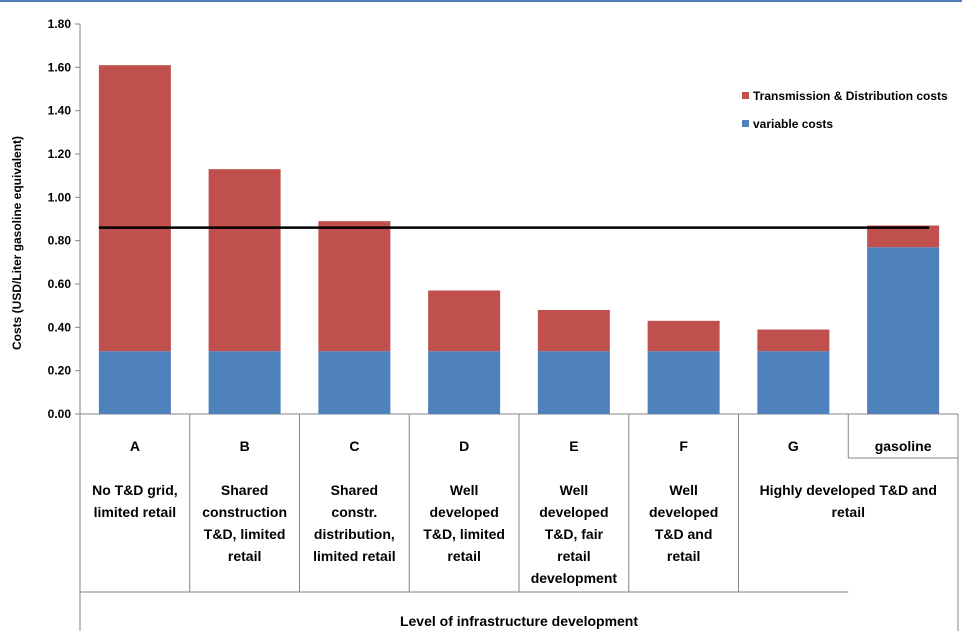 This screenshot has width=962, height=631. Describe the element at coordinates (574, 534) in the screenshot. I see `category-description-line: T&D, fair` at that location.